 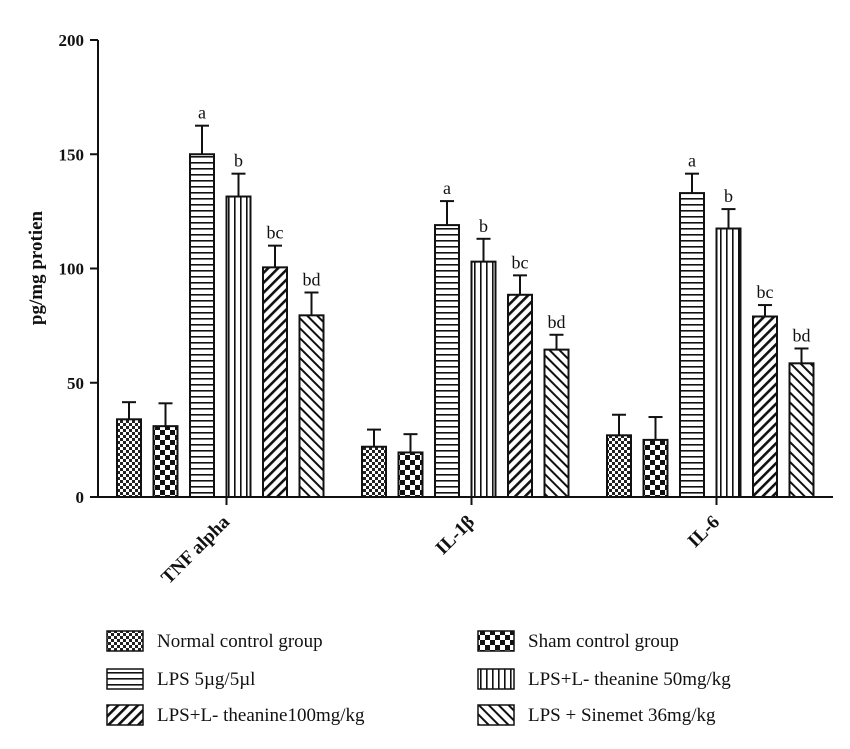 I want to click on legend-label: LPS 5µg/5µl, so click(x=206, y=679).